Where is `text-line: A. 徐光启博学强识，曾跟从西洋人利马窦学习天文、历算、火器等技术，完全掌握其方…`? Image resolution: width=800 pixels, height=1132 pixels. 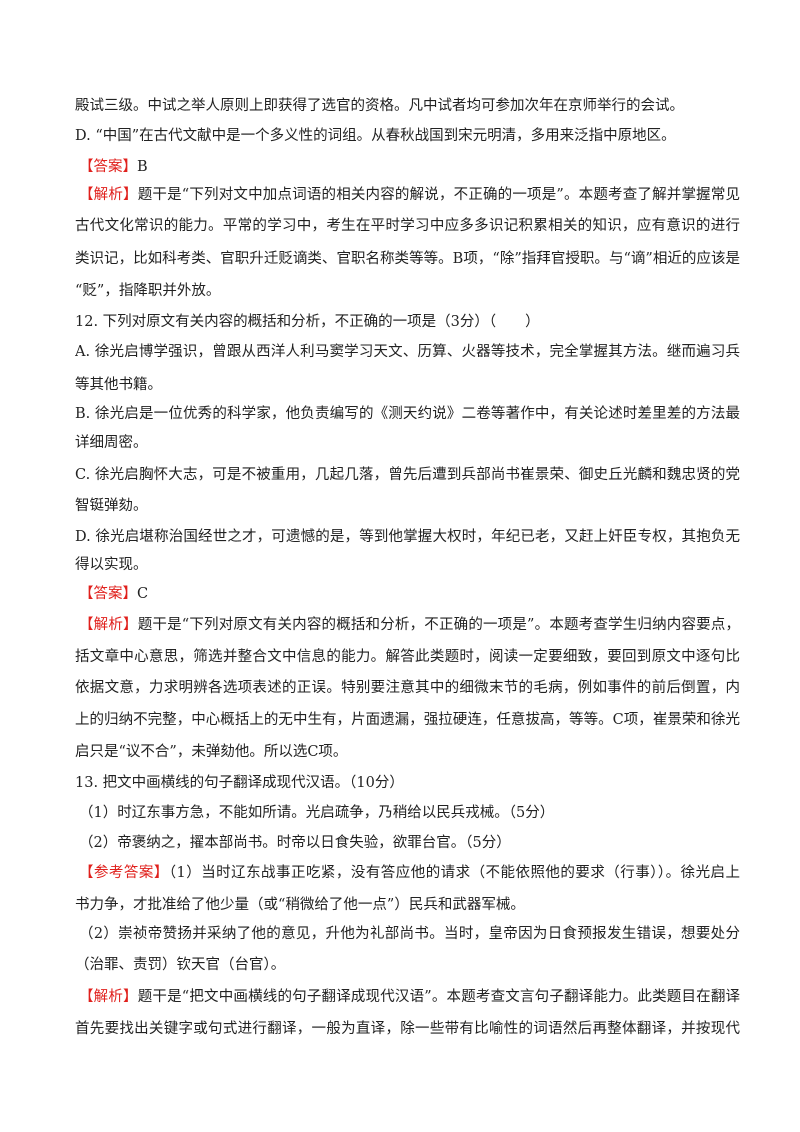
text-line: A. 徐光启博学强识，曾跟从西洋人利马窦学习天文、历算、火器等技术，完全掌握其方… is located at coordinates (407, 352).